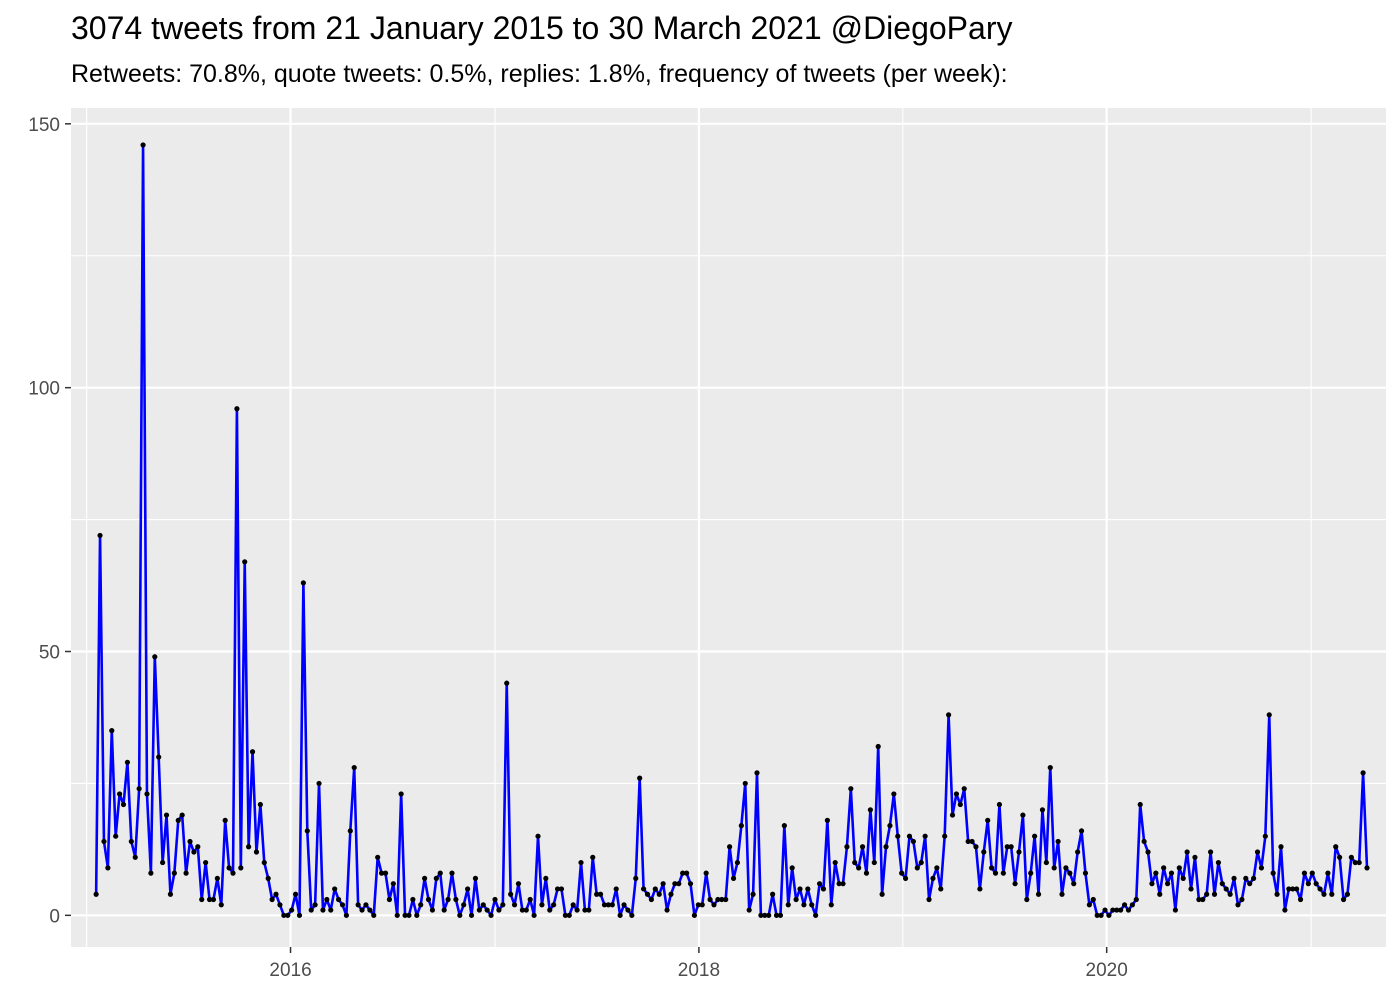 The width and height of the screenshot is (1400, 1000). What do you see at coordinates (49, 653) in the screenshot?
I see `y-tick-label: 50` at bounding box center [49, 653].